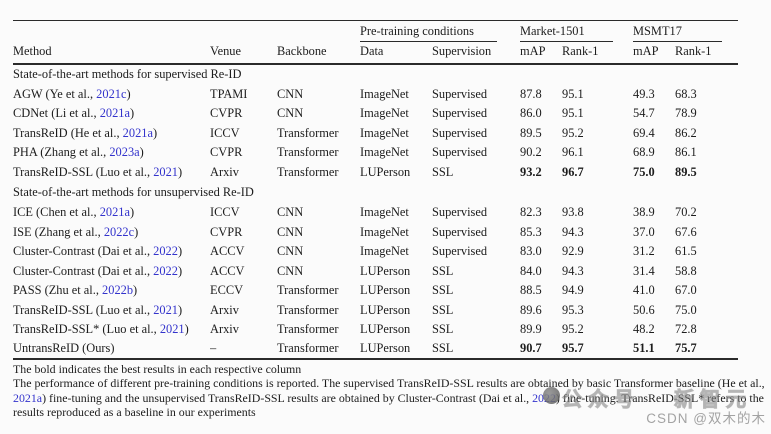 This screenshot has width=771, height=434. I want to click on msmt-map-cell: 31.4, so click(644, 270).